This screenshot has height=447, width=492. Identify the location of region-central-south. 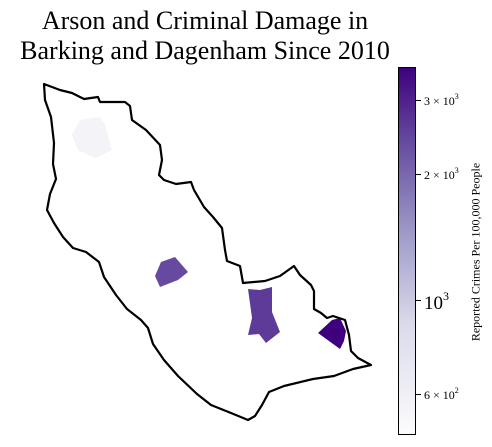
(264, 315).